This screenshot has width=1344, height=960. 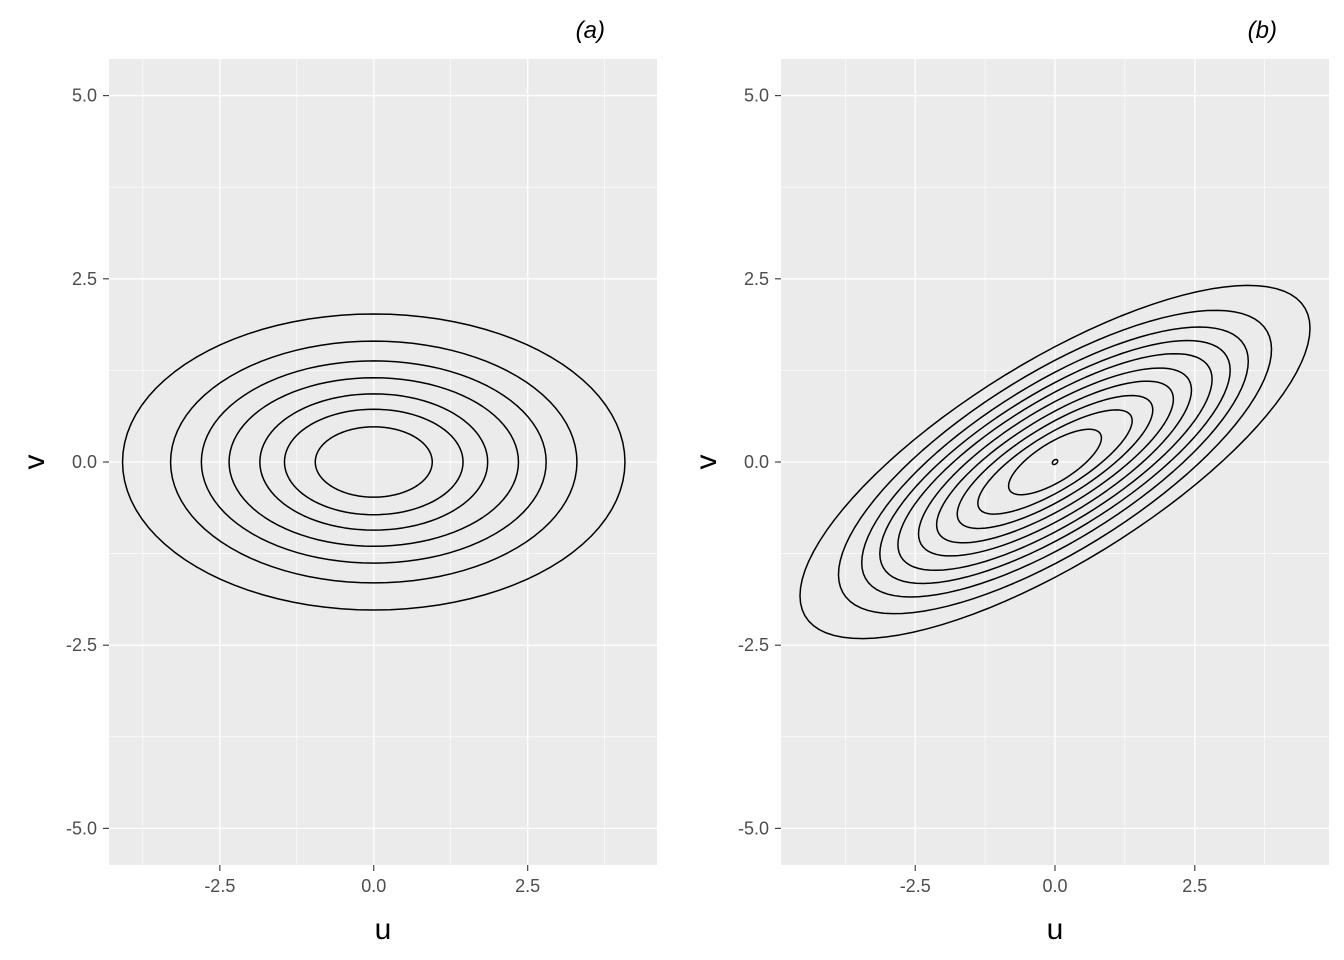 I want to click on panel-a-title: (a), so click(x=590, y=30).